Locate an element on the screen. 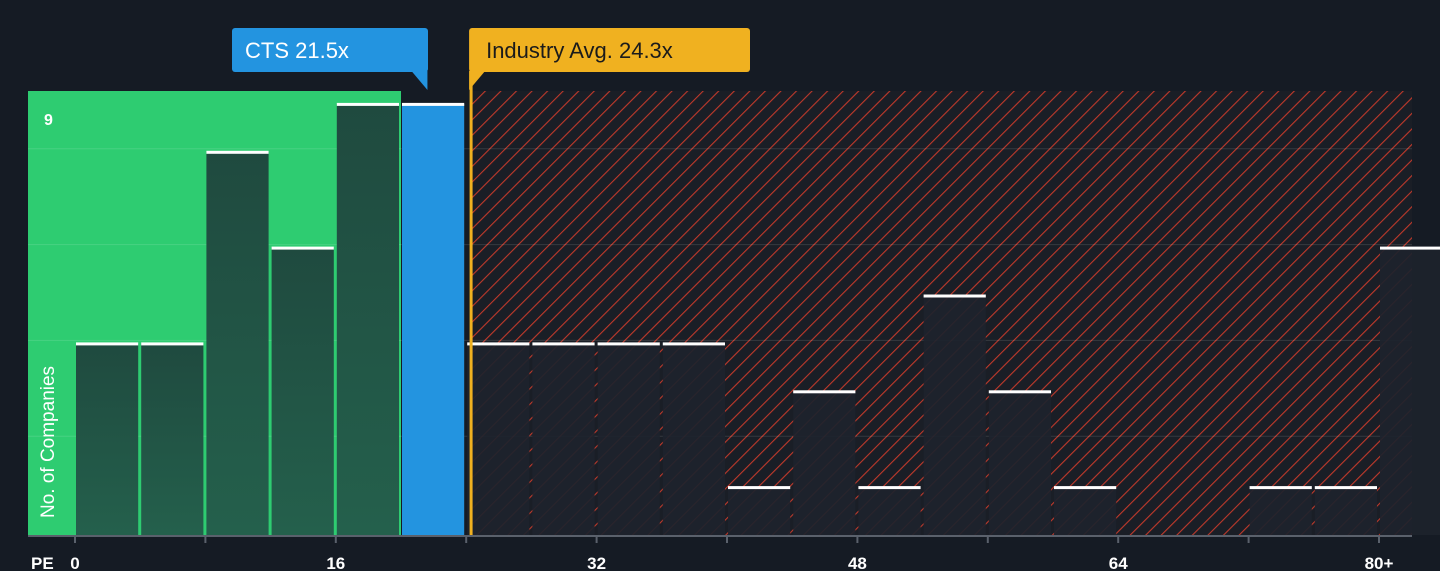 The image size is (1440, 571). x-tick-label: 16 is located at coordinates (335, 562).